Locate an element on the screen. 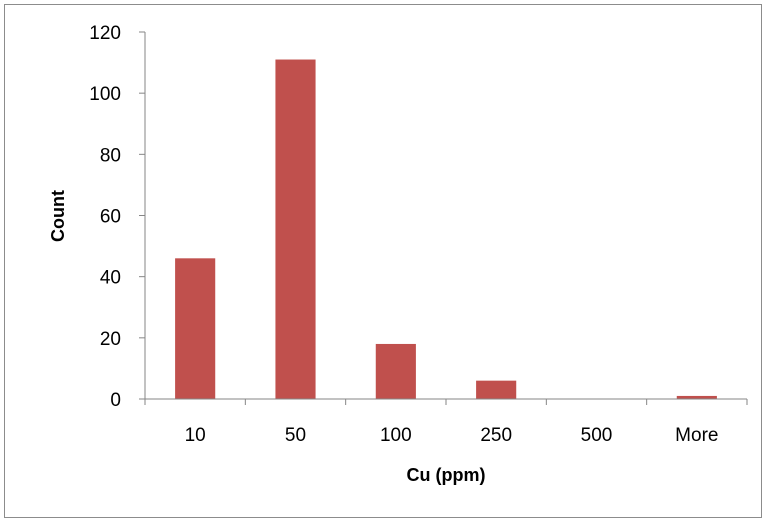 Image resolution: width=766 pixels, height=522 pixels. x-tick-label: 50 is located at coordinates (295, 435).